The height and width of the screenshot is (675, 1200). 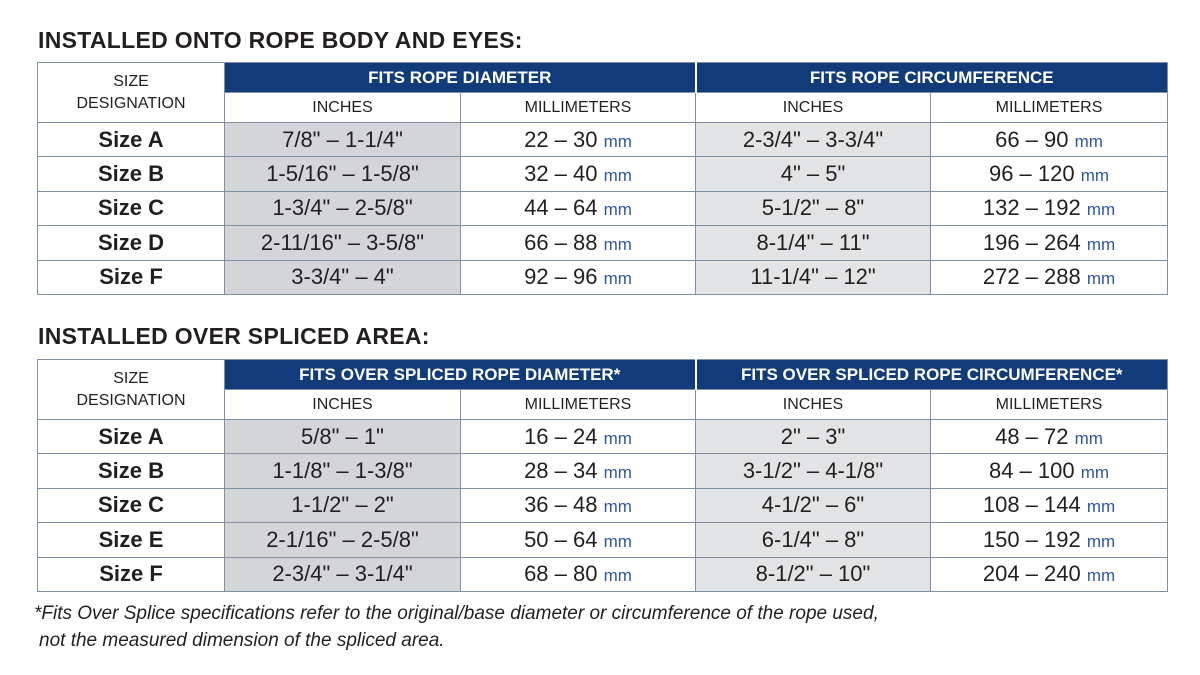 I want to click on circumference-mm-cell: 150 – 192 mm, so click(x=1049, y=540).